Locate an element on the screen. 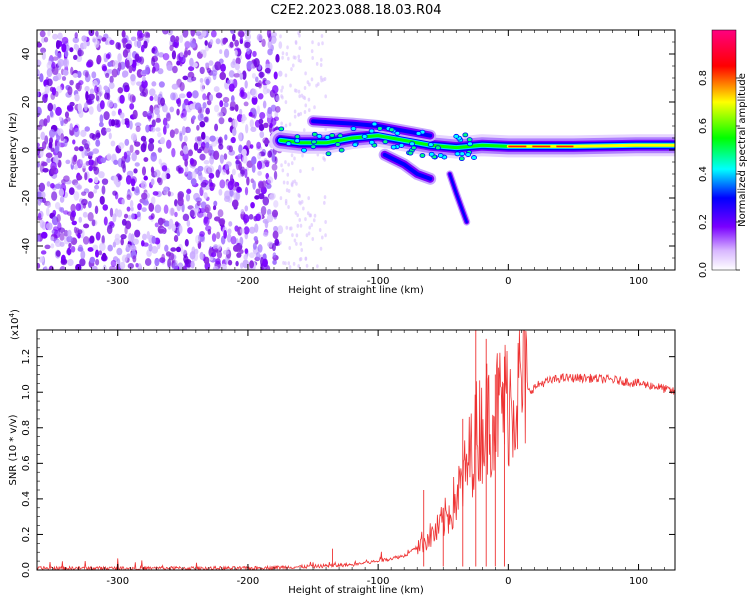 This screenshot has height=600, width=750. spectrogram-signal-layer is located at coordinates (472, 170).